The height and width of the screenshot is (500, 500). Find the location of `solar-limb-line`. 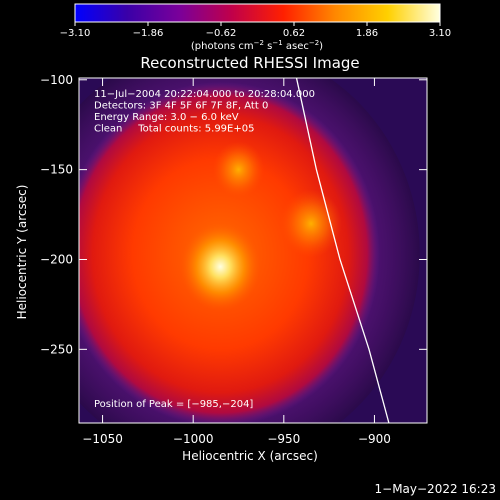

solar-limb-line is located at coordinates (342, 250).